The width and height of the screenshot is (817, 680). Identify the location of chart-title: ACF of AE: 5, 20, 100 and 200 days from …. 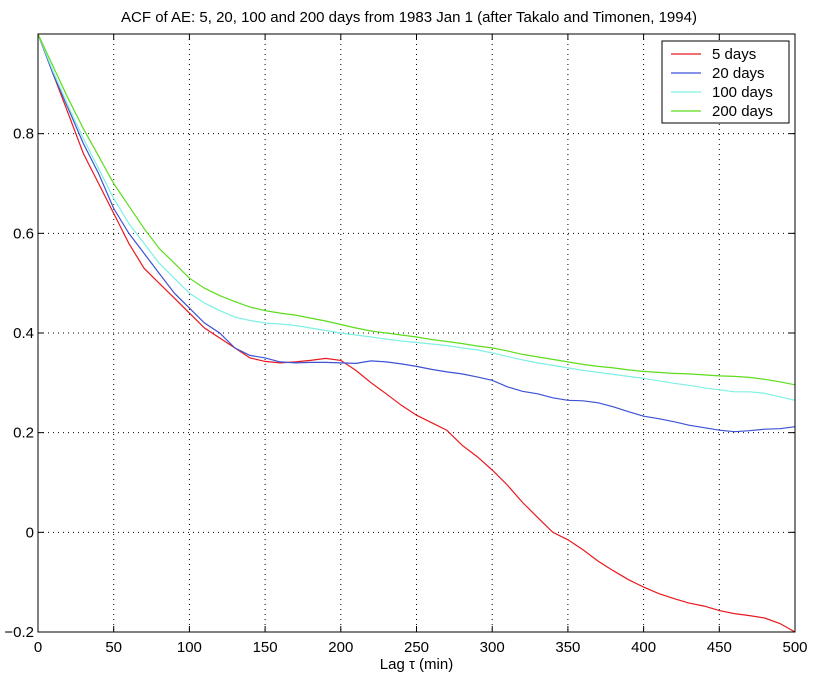
(409, 17).